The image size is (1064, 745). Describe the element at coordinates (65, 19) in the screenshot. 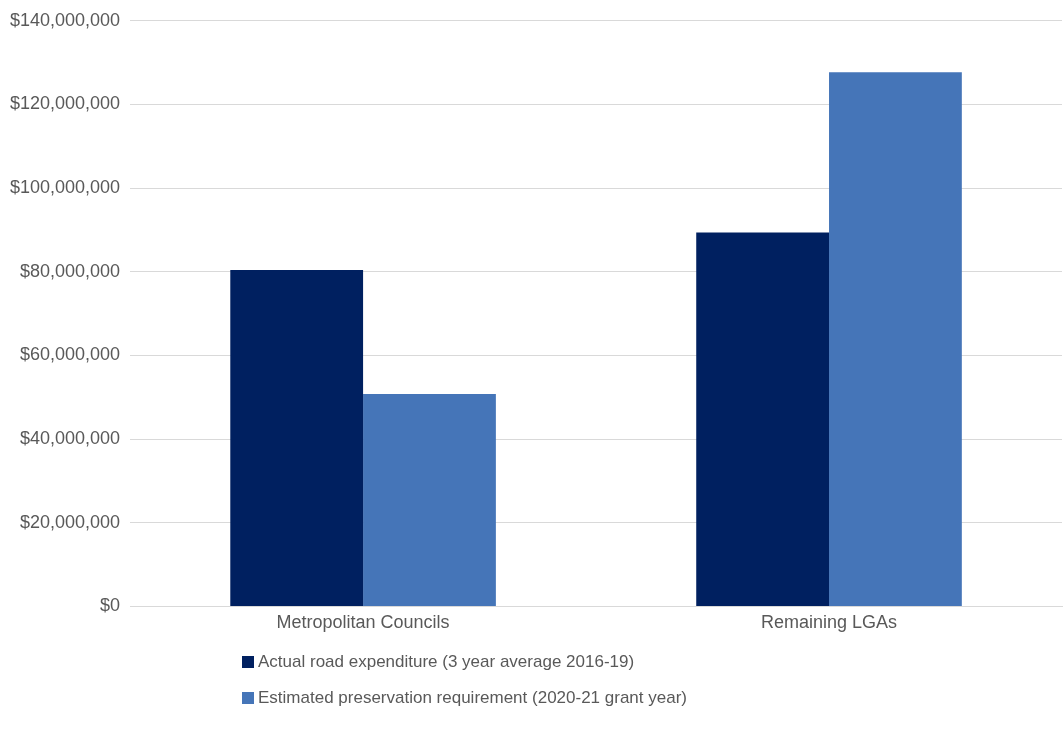

I see `y-tick-label: $140,000,000` at that location.